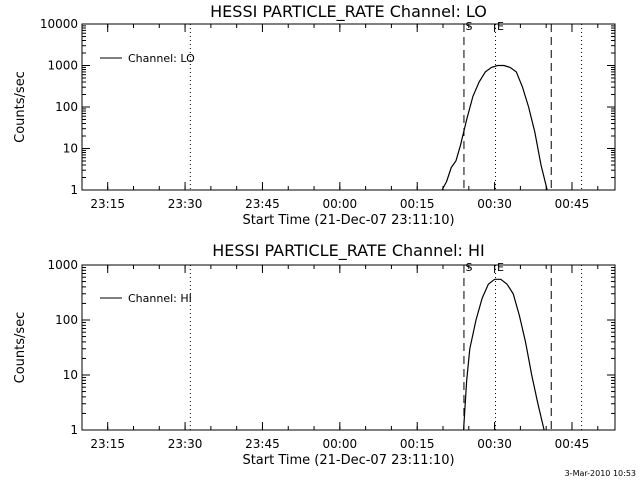 This screenshot has width=640, height=480. I want to click on legend-label: Channel: LO, so click(161, 58).